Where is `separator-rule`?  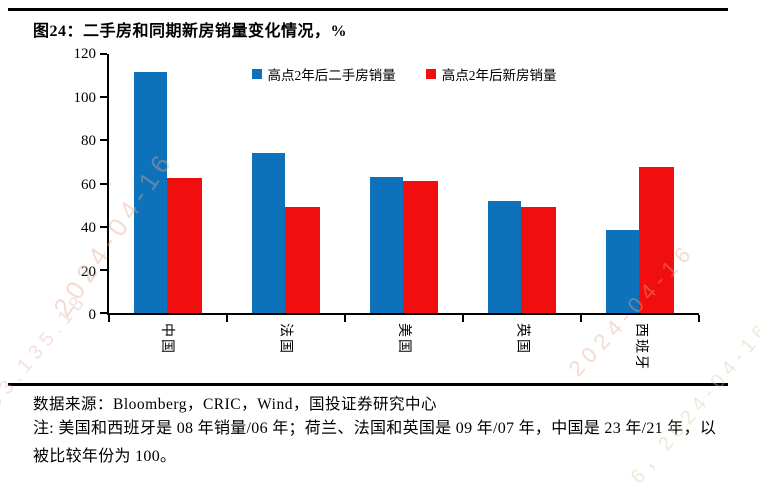 separator-rule is located at coordinates (368, 384).